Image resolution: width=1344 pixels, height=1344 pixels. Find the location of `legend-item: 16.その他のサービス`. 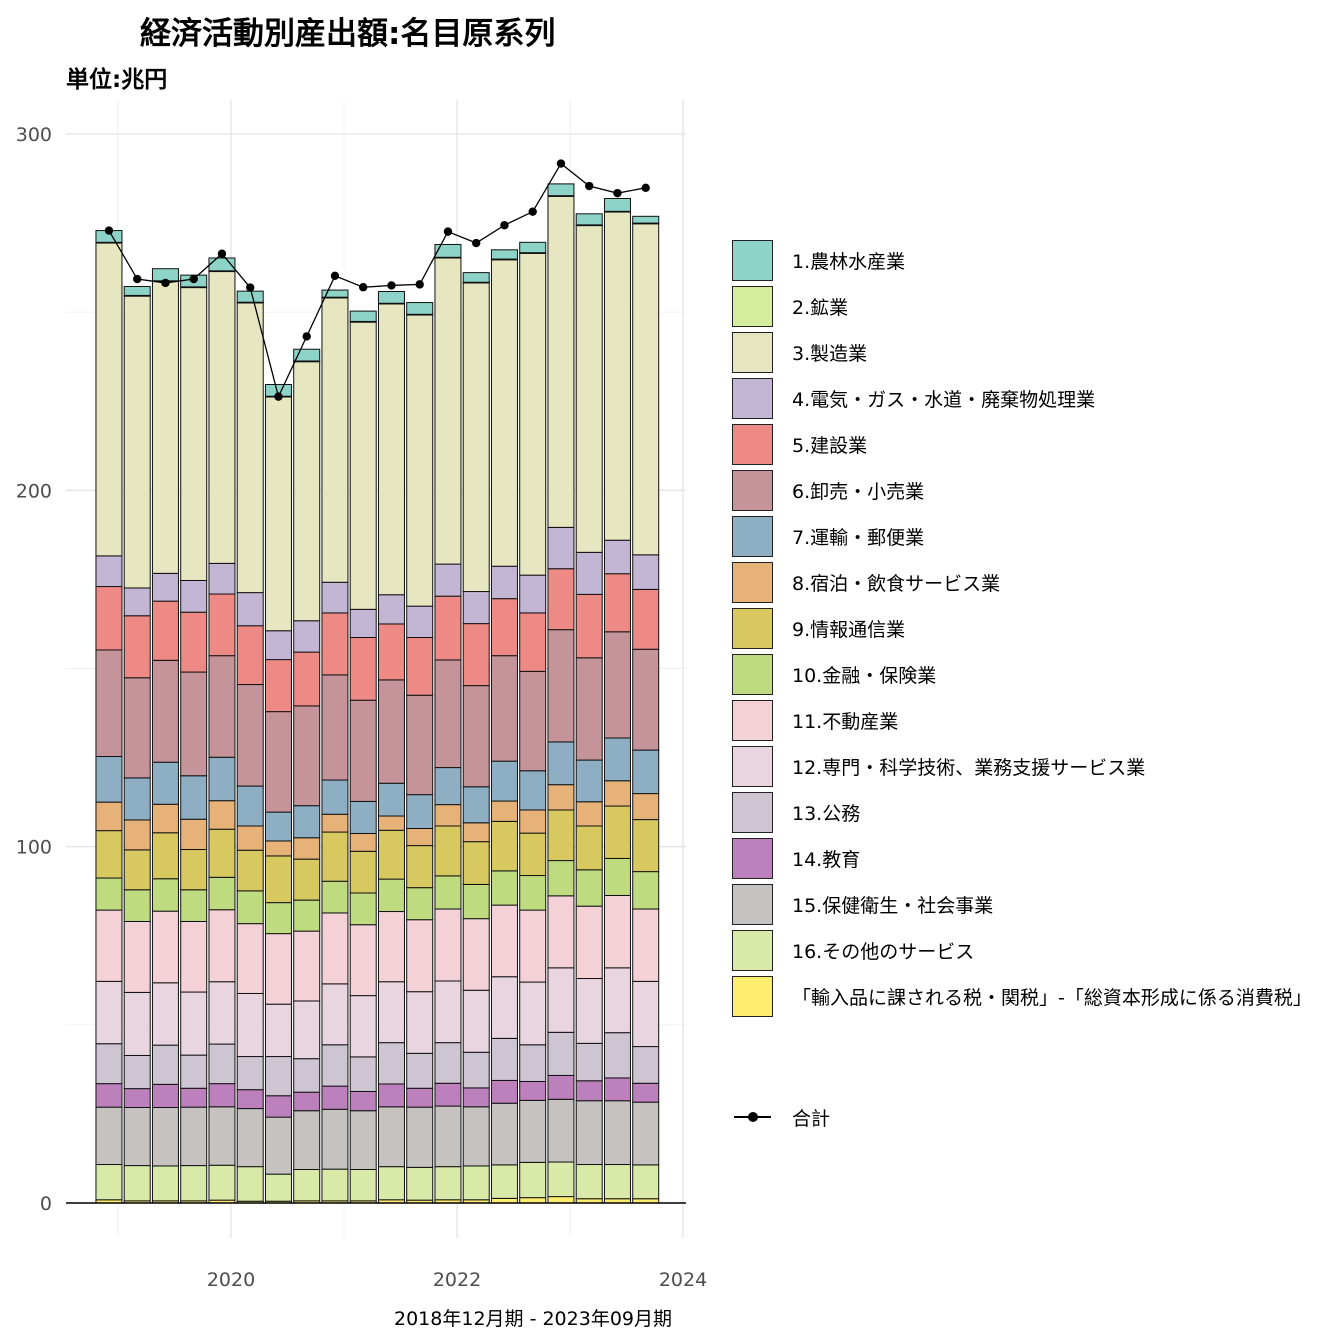

legend-item: 16.その他のサービス is located at coordinates (1022, 950).